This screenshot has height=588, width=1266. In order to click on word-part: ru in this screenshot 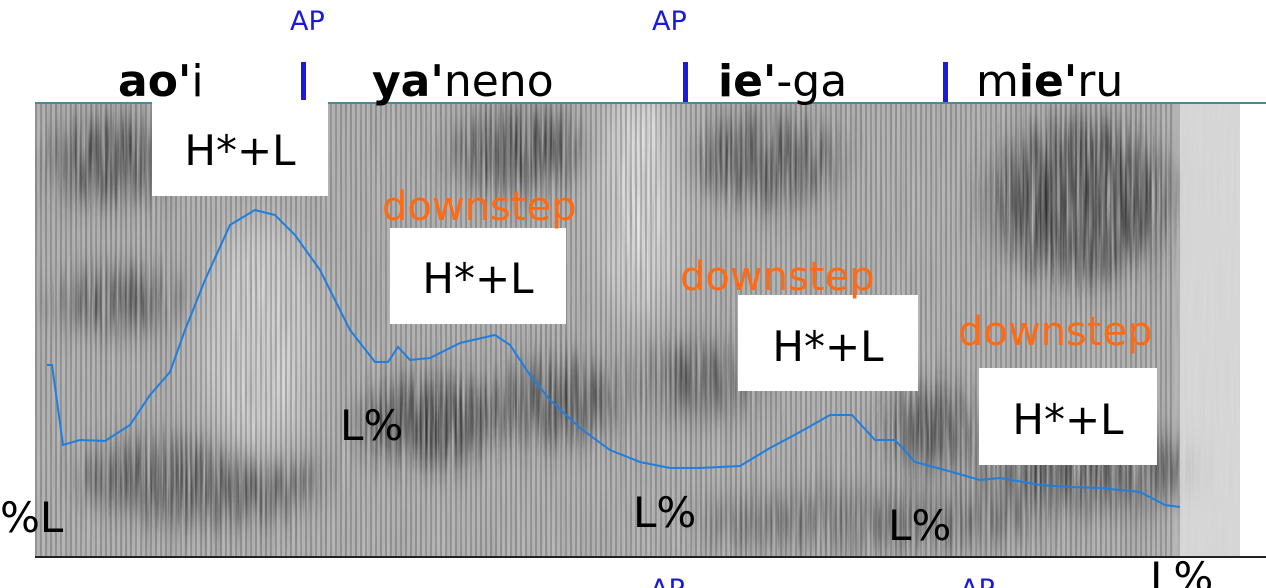, I will do `click(1100, 81)`.